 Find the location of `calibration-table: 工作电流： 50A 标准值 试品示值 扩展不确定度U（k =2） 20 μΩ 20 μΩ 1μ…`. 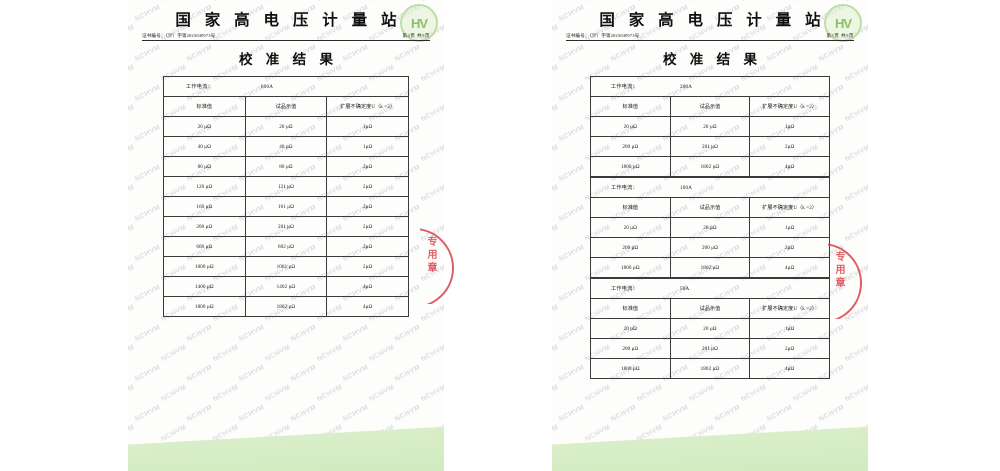

calibration-table: 工作电流： 50A 标准值 试品示值 扩展不确定度U（k =2） 20 μΩ 20 μΩ 1μ… is located at coordinates (710, 328).